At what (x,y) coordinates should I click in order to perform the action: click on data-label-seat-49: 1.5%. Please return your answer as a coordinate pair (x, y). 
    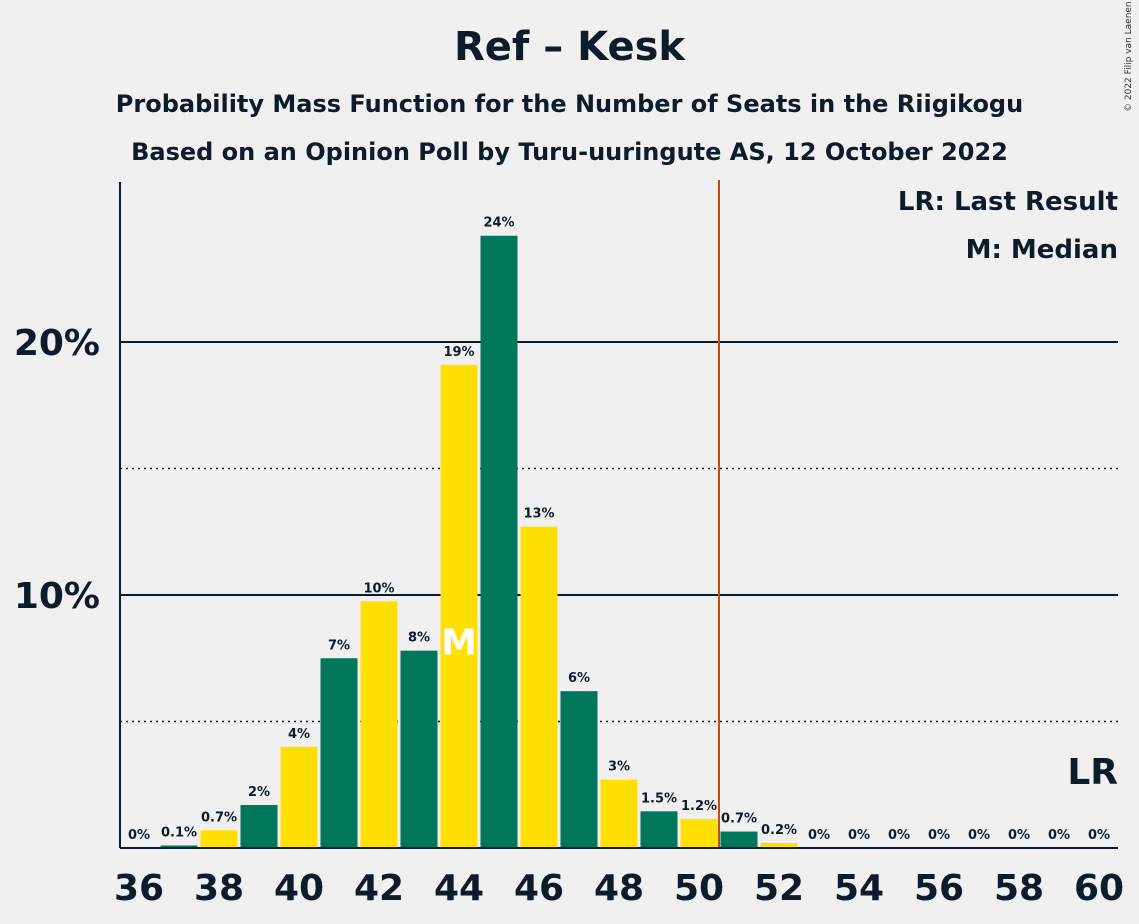
    Looking at the image, I should click on (659, 798).